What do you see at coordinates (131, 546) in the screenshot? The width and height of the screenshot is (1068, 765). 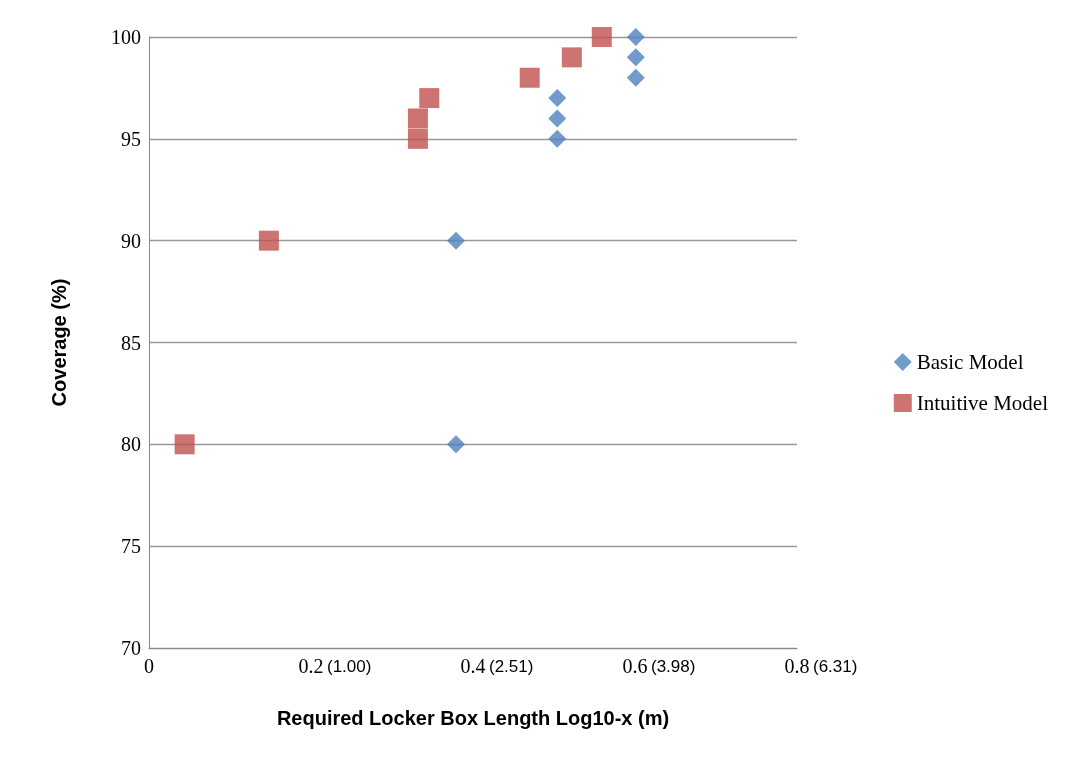 I see `y-tick-label: 75` at bounding box center [131, 546].